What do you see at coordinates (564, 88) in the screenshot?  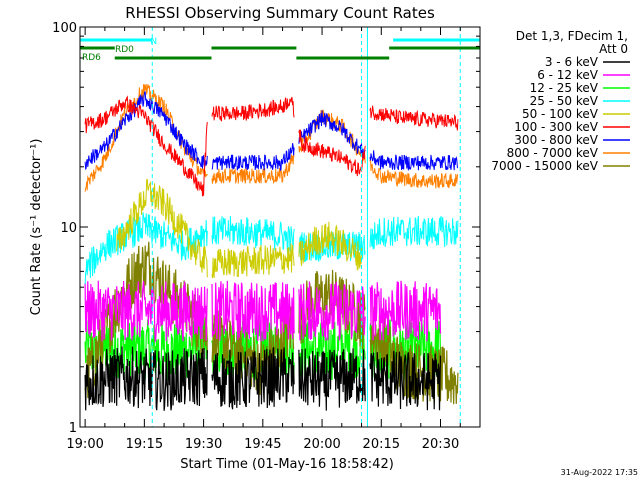 I see `legend-label: 12 - 25 keV` at bounding box center [564, 88].